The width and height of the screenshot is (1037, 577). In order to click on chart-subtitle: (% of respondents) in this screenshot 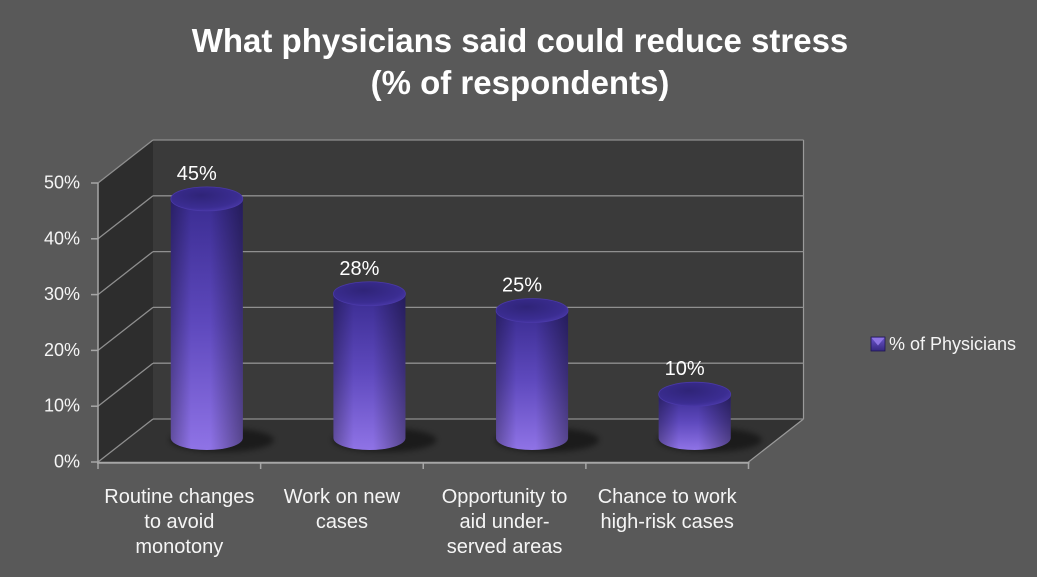, I will do `click(520, 82)`.